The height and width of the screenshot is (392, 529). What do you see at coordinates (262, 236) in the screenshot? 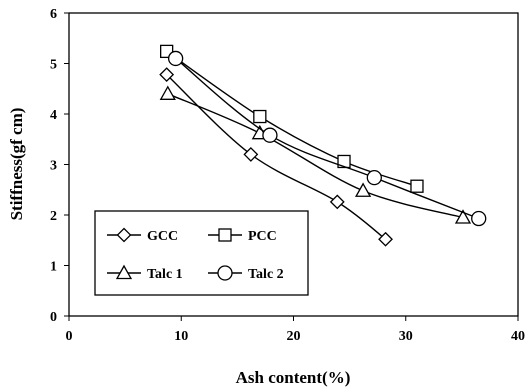
I see `legend-label: PCC` at bounding box center [262, 236].